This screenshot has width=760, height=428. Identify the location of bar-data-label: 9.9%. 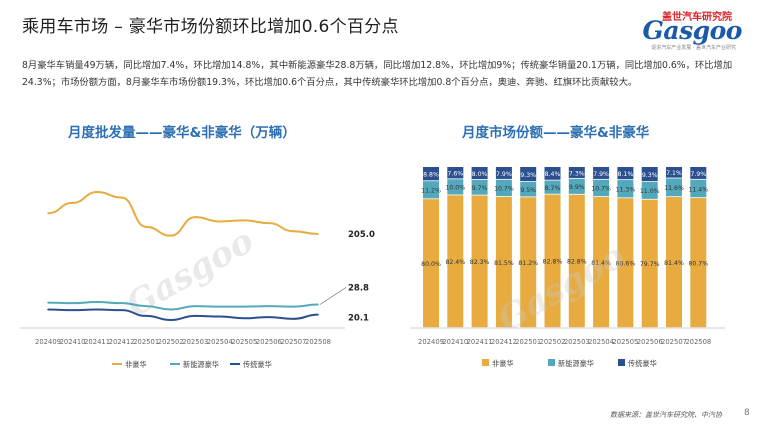
(577, 187).